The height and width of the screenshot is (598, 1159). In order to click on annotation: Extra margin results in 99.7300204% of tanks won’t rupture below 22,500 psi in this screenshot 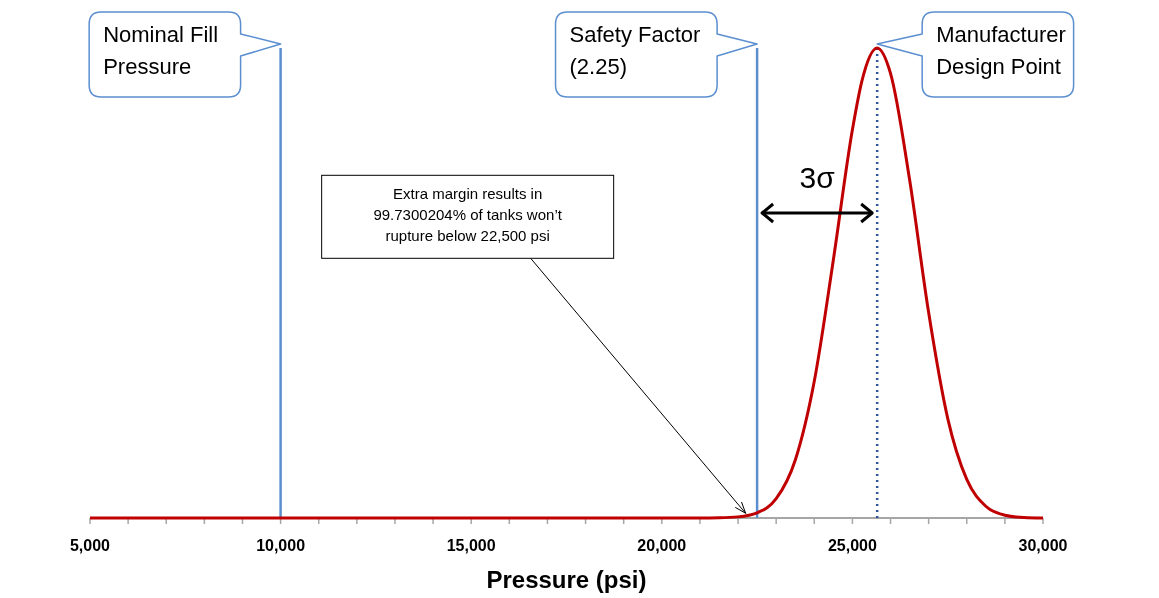, I will do `click(468, 215)`.